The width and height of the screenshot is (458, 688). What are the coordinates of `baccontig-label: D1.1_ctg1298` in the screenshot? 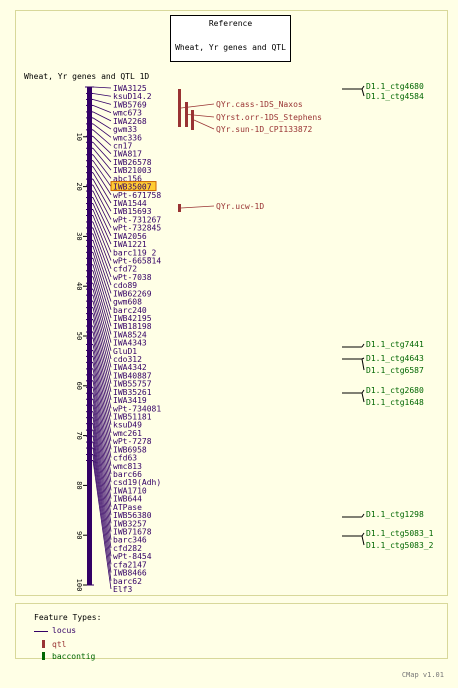 It's located at (395, 514).